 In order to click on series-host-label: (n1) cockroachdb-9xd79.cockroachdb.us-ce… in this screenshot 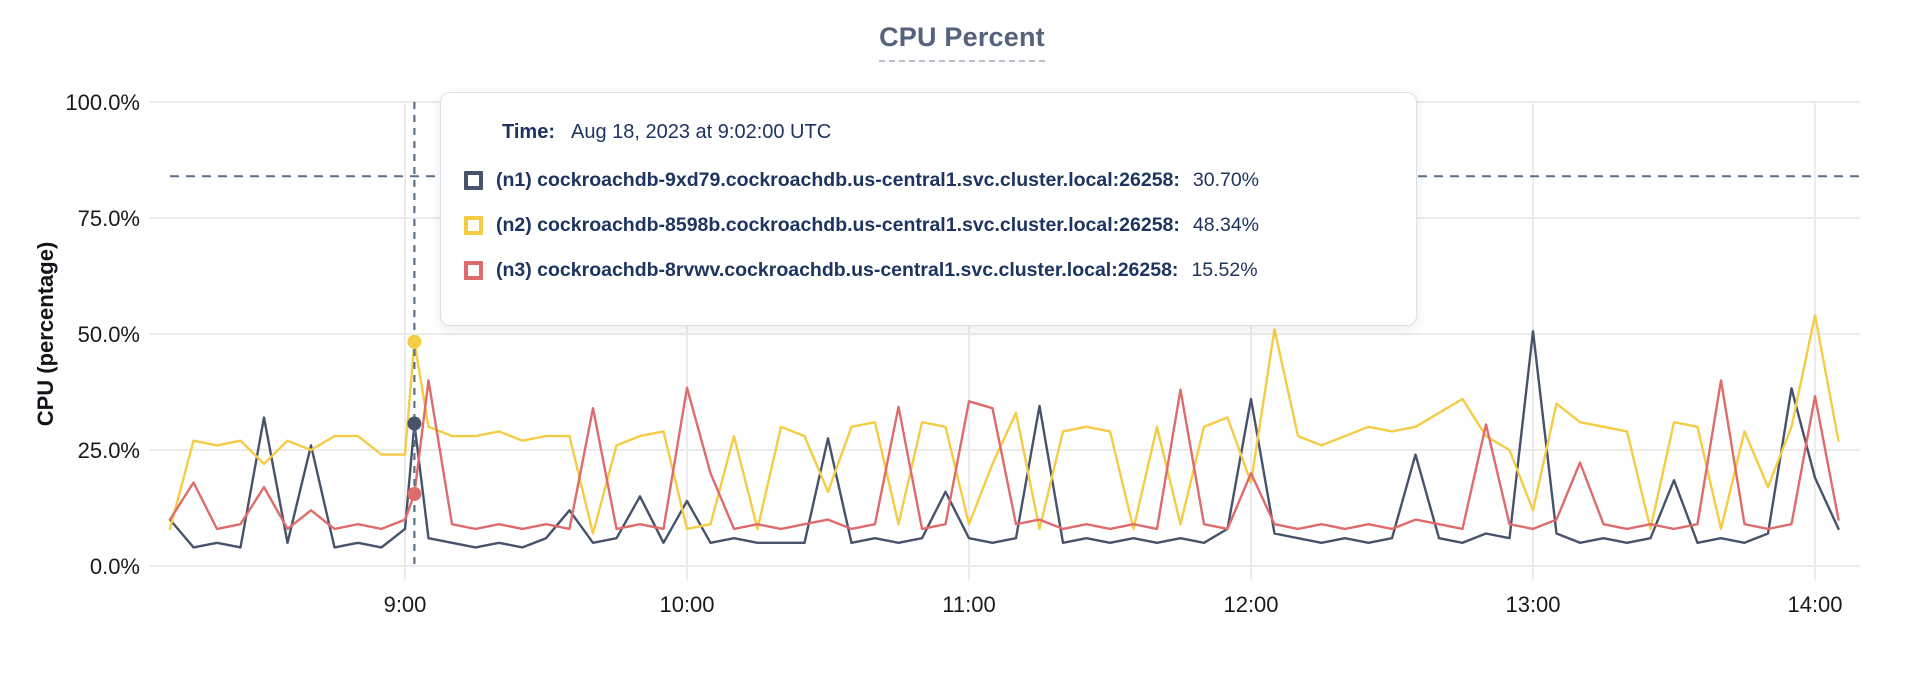, I will do `click(838, 180)`.